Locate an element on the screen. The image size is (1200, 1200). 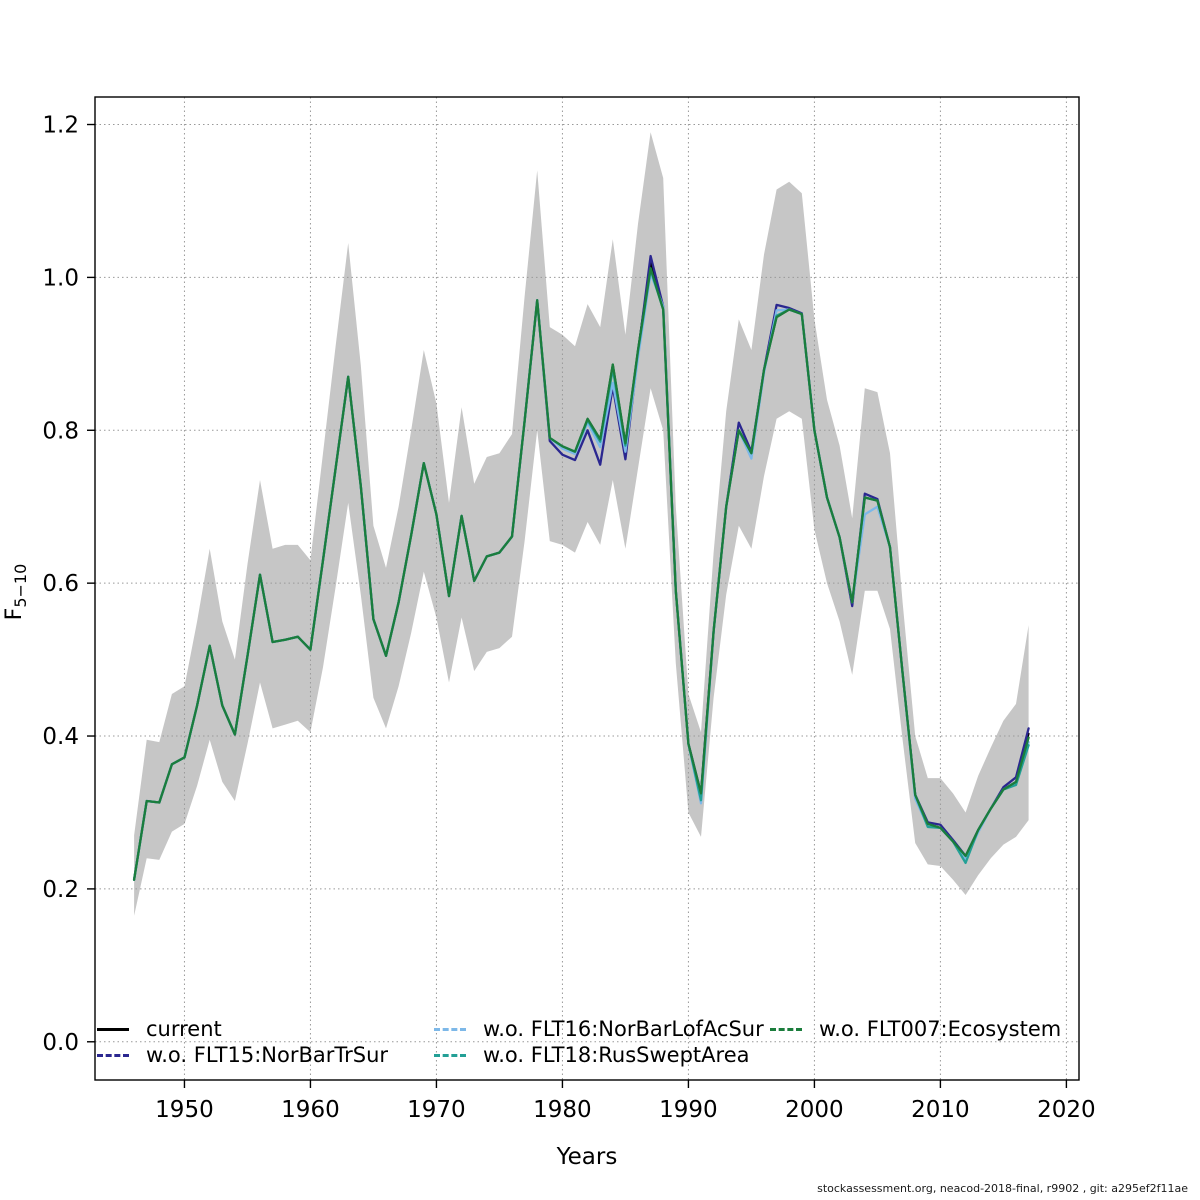
svg-text: 0.2 is located at coordinates (60, 890).